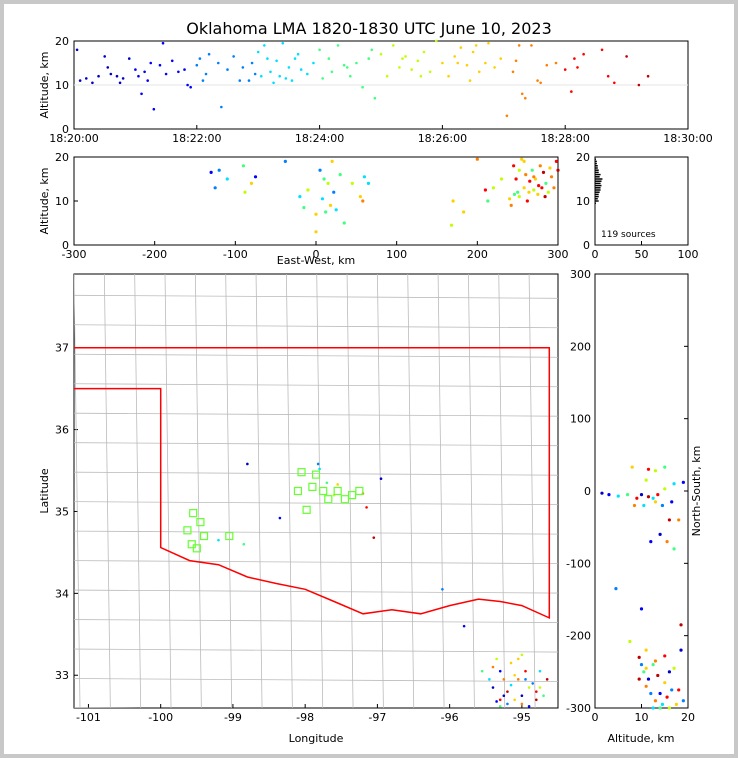 The height and width of the screenshot is (758, 738). I want to click on altitude-ns-ytick-label: 200, so click(580, 346).